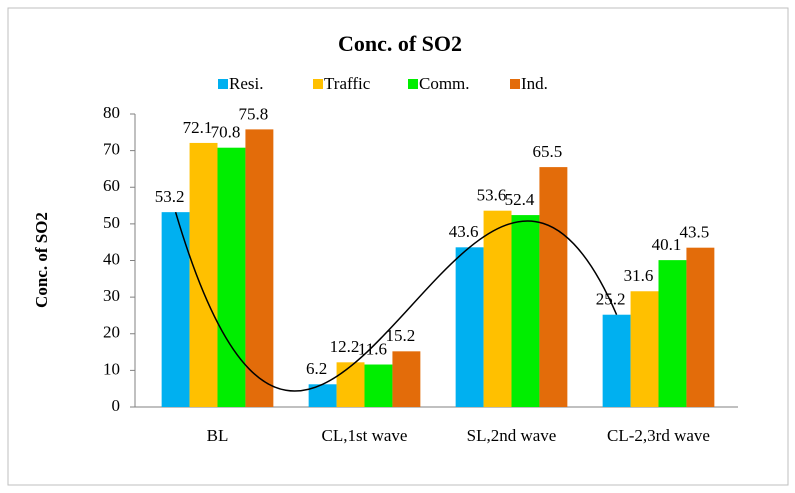 The height and width of the screenshot is (493, 795). What do you see at coordinates (116, 405) in the screenshot?
I see `y-tick-label: 0` at bounding box center [116, 405].